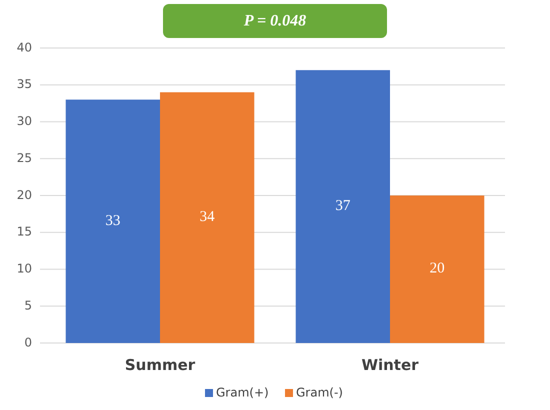 The height and width of the screenshot is (410, 550). I want to click on y-tick-label: 40, so click(24, 47).